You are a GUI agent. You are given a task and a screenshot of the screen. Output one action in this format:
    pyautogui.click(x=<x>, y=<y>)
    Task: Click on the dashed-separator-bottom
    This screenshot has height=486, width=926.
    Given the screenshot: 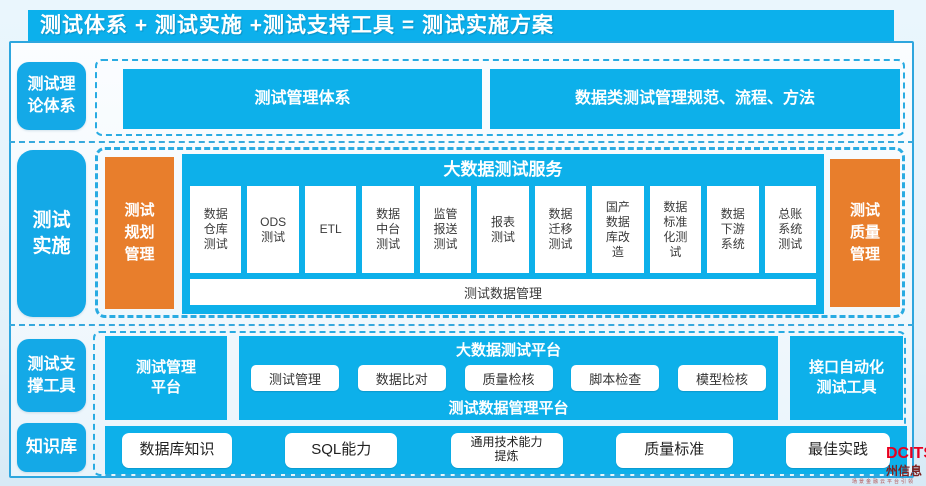 What is the action you would take?
    pyautogui.click(x=461, y=325)
    